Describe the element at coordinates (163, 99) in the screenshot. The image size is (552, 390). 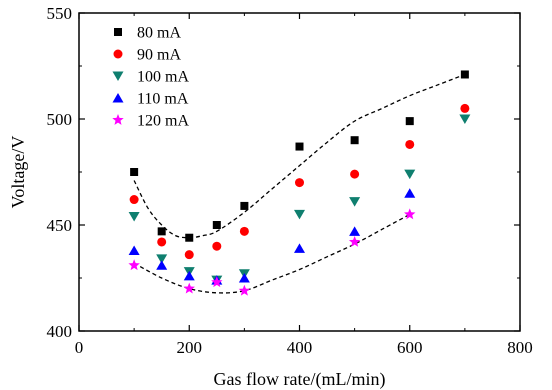
I see `legend-label: 110 mA` at that location.